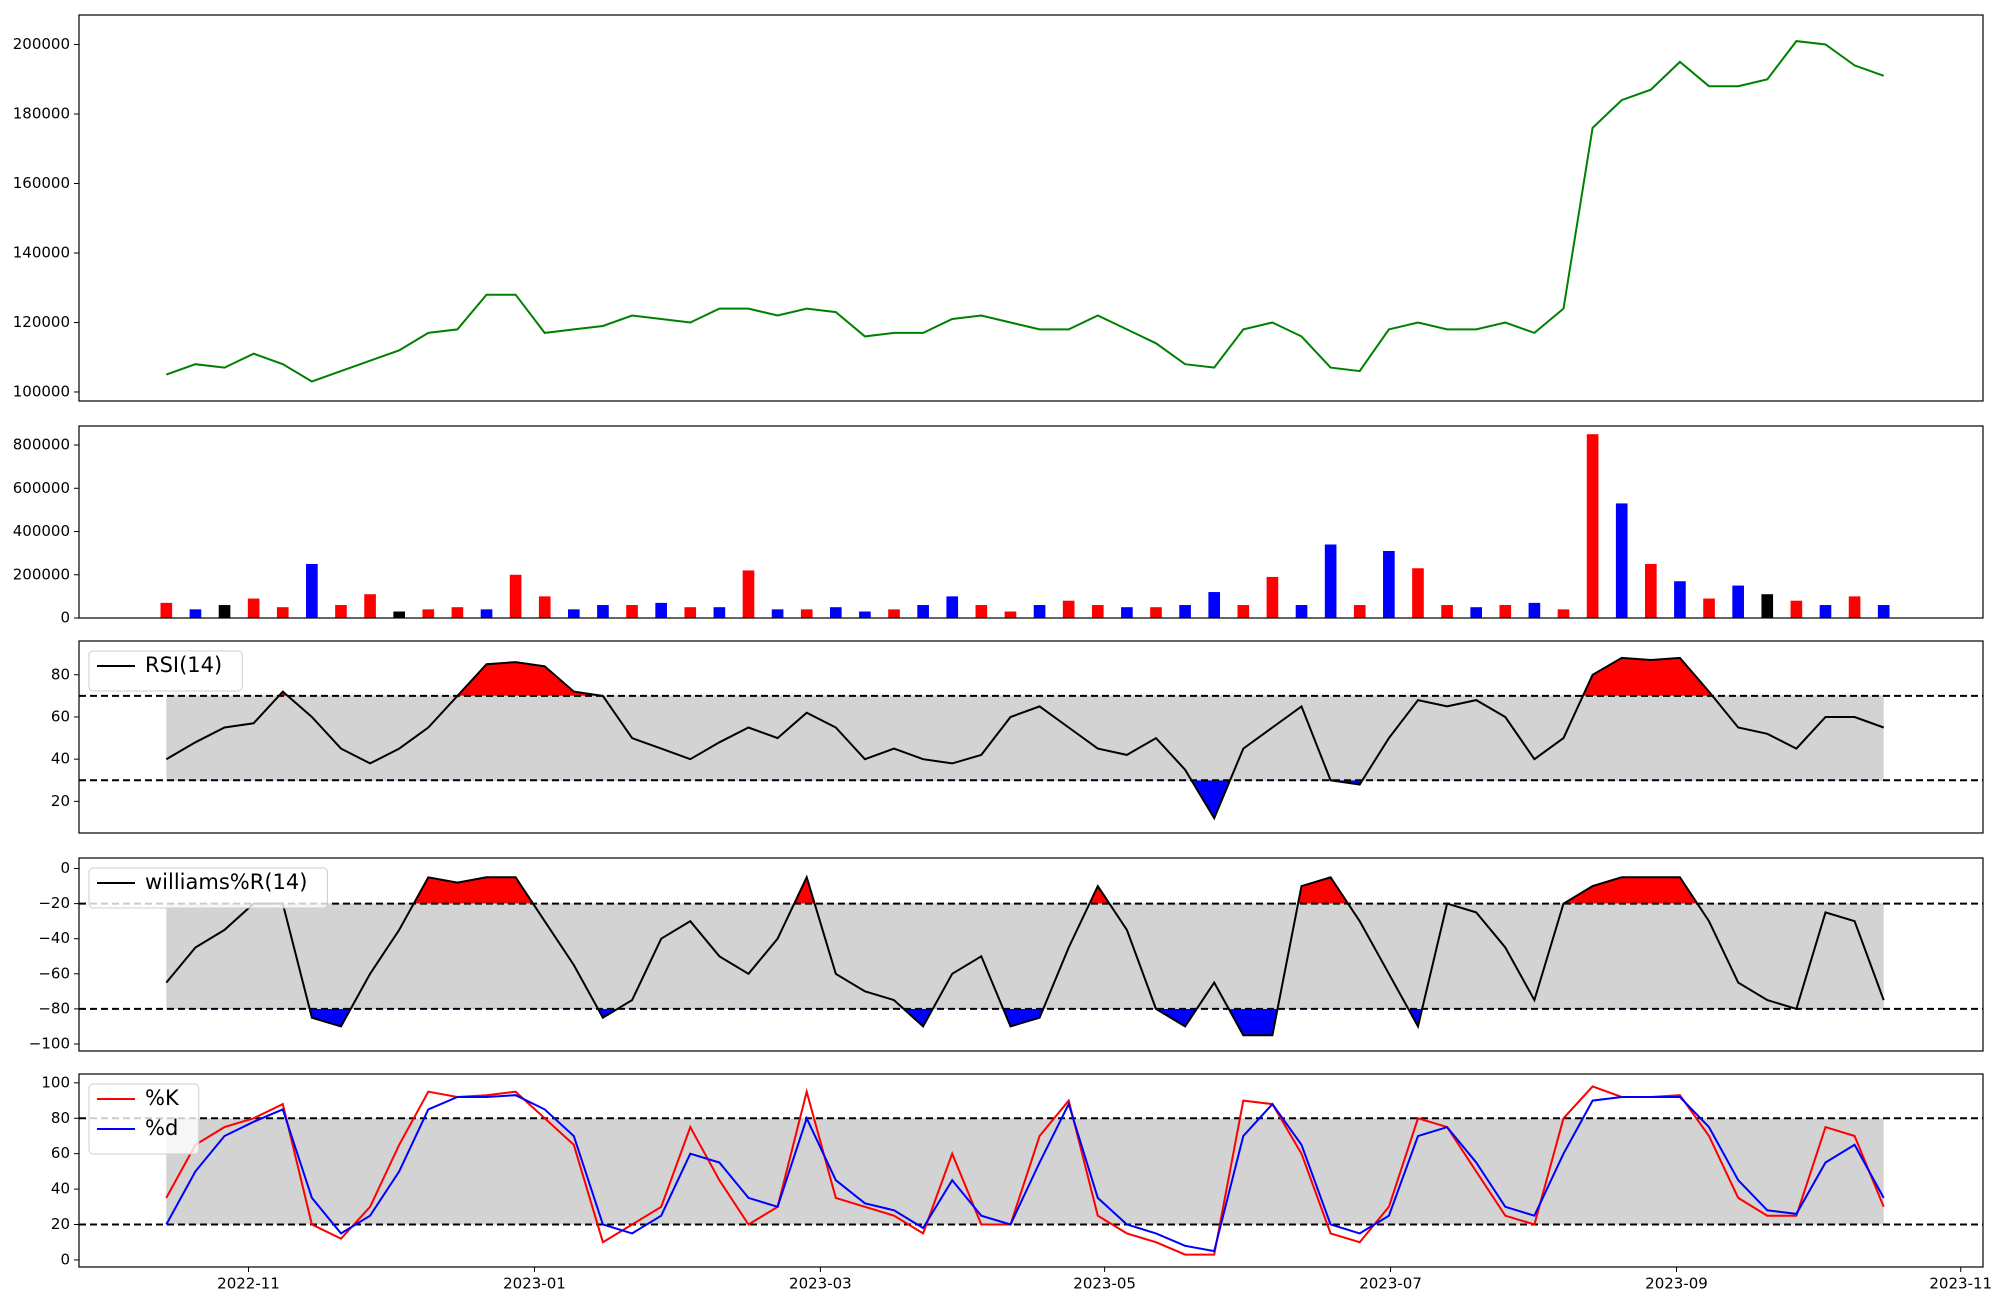  Describe the element at coordinates (54, 938) in the screenshot. I see `y-tick-label: −40` at that location.